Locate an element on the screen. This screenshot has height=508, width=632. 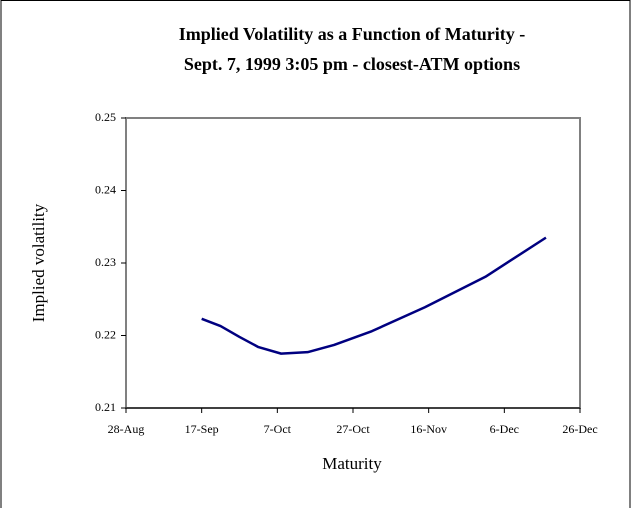
y-tick-label: 0.25 is located at coordinates (105, 117).